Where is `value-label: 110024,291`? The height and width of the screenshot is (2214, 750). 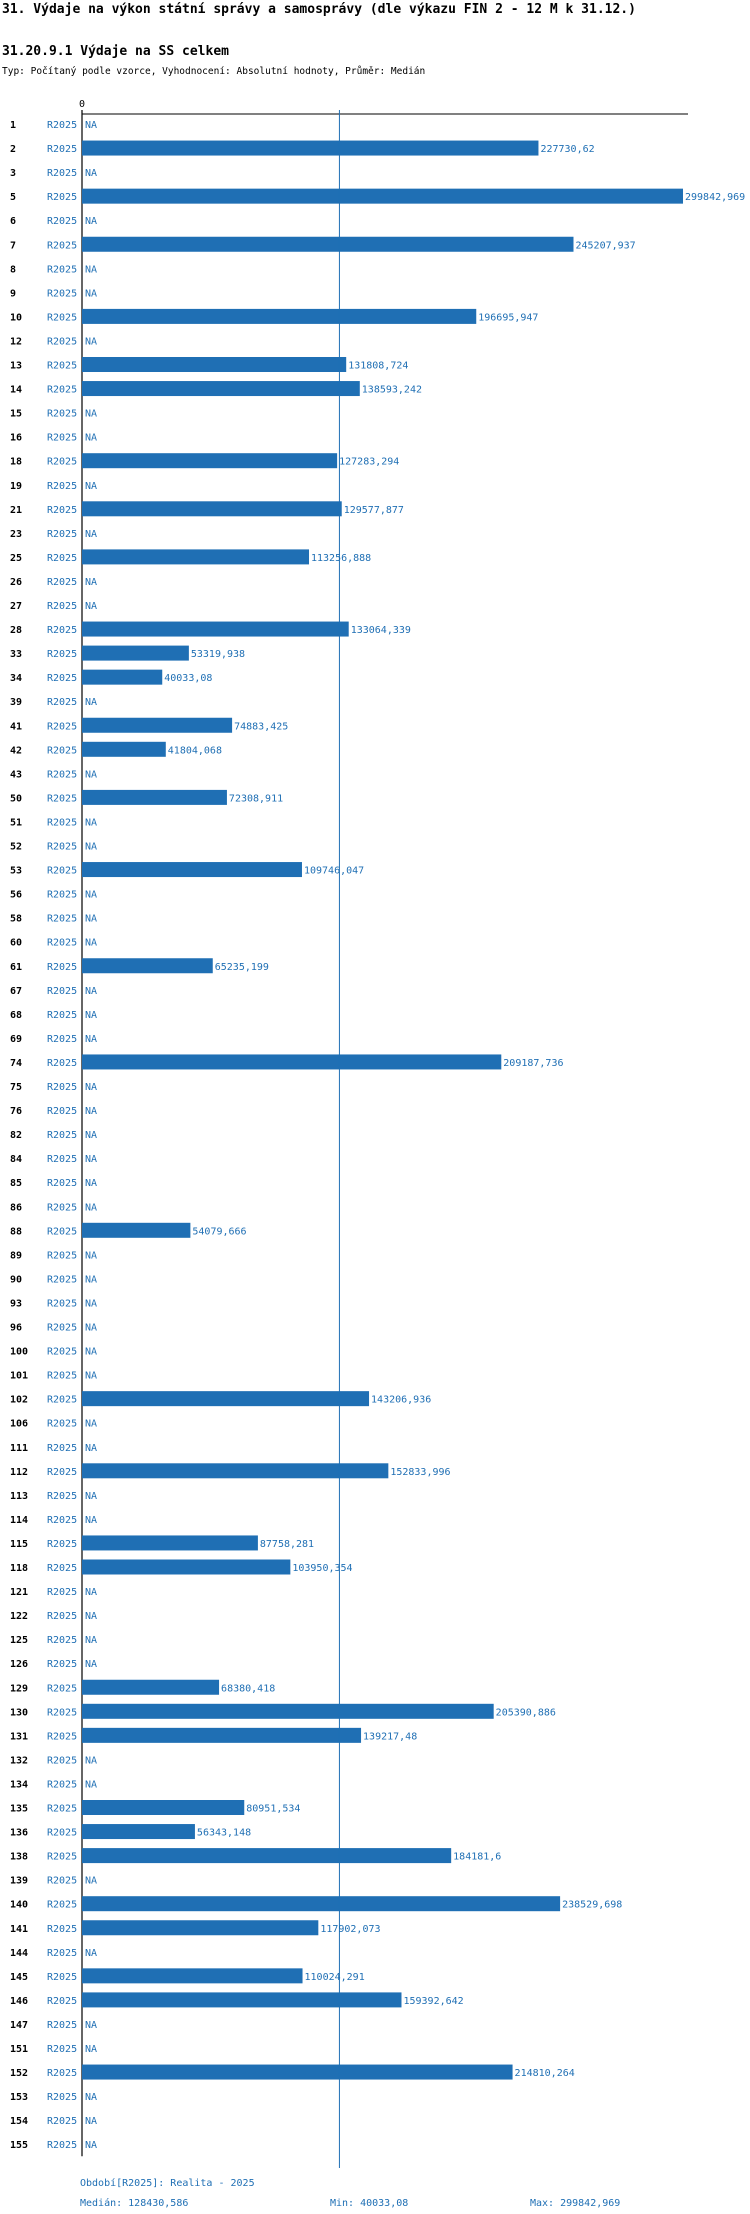 value-label: 110024,291 is located at coordinates (335, 1977).